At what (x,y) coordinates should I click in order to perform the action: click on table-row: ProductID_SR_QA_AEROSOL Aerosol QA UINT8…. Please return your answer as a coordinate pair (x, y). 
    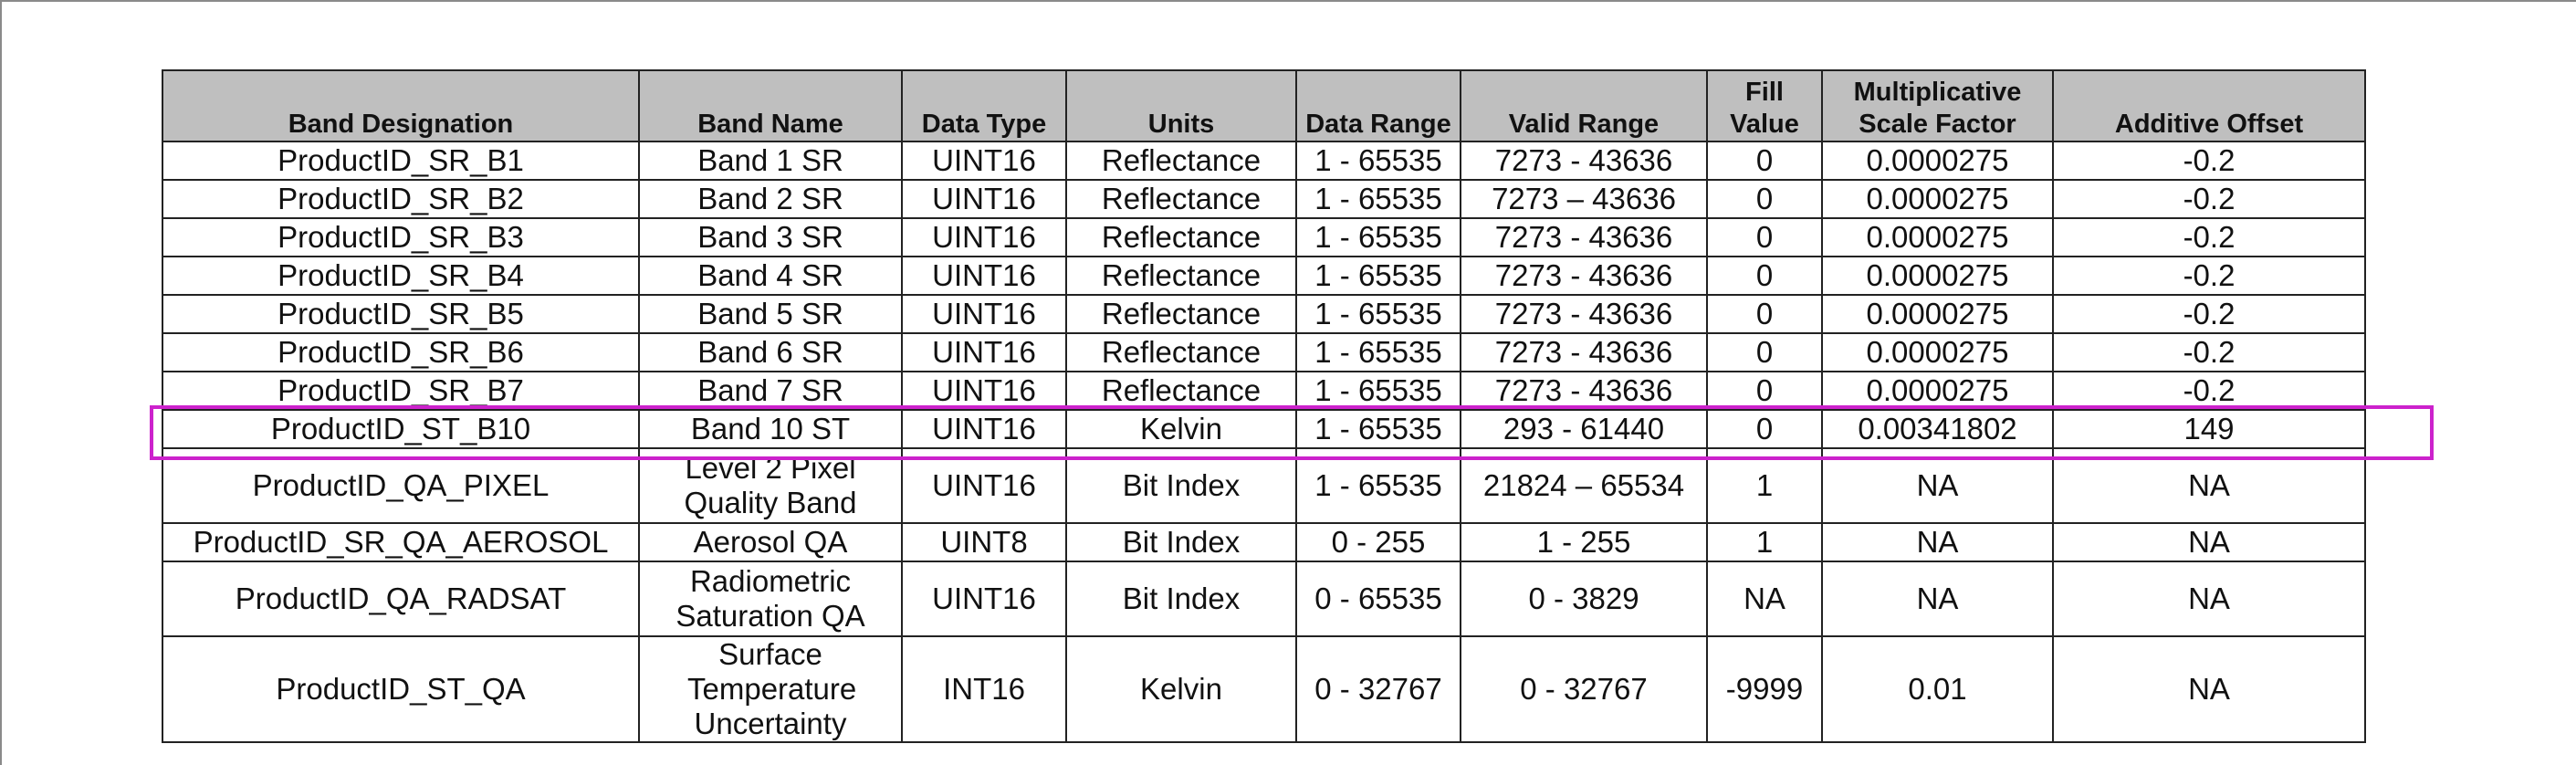
    Looking at the image, I should click on (1264, 542).